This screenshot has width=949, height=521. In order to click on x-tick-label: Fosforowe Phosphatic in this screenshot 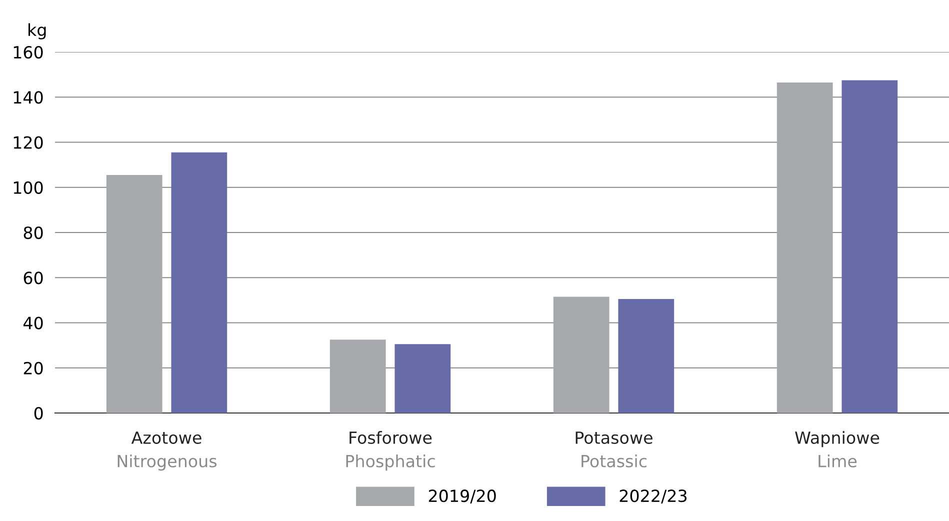, I will do `click(390, 451)`.